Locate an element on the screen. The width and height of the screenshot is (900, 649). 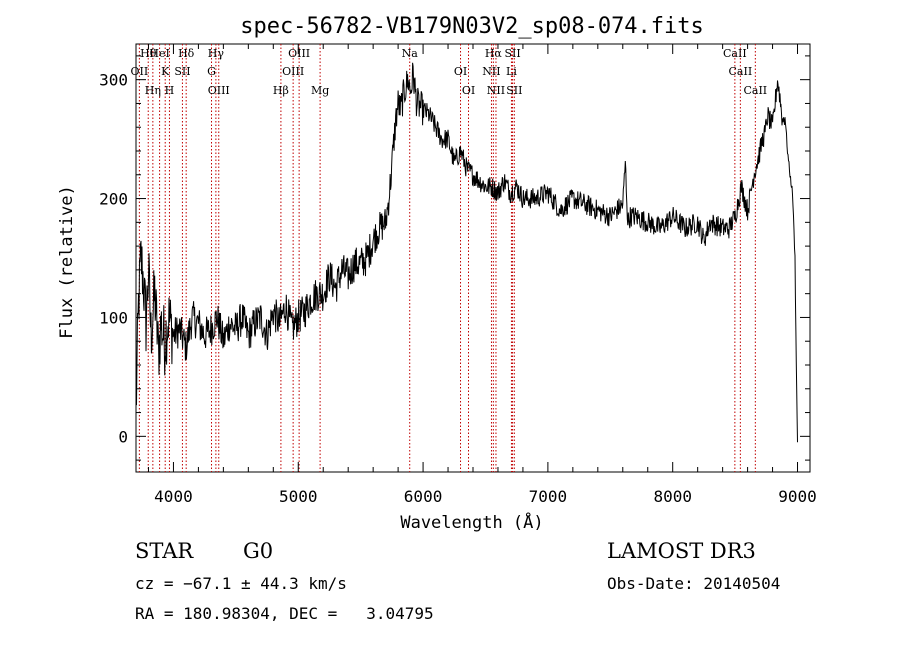
line-label-11: Hβ is located at coordinates (281, 90).